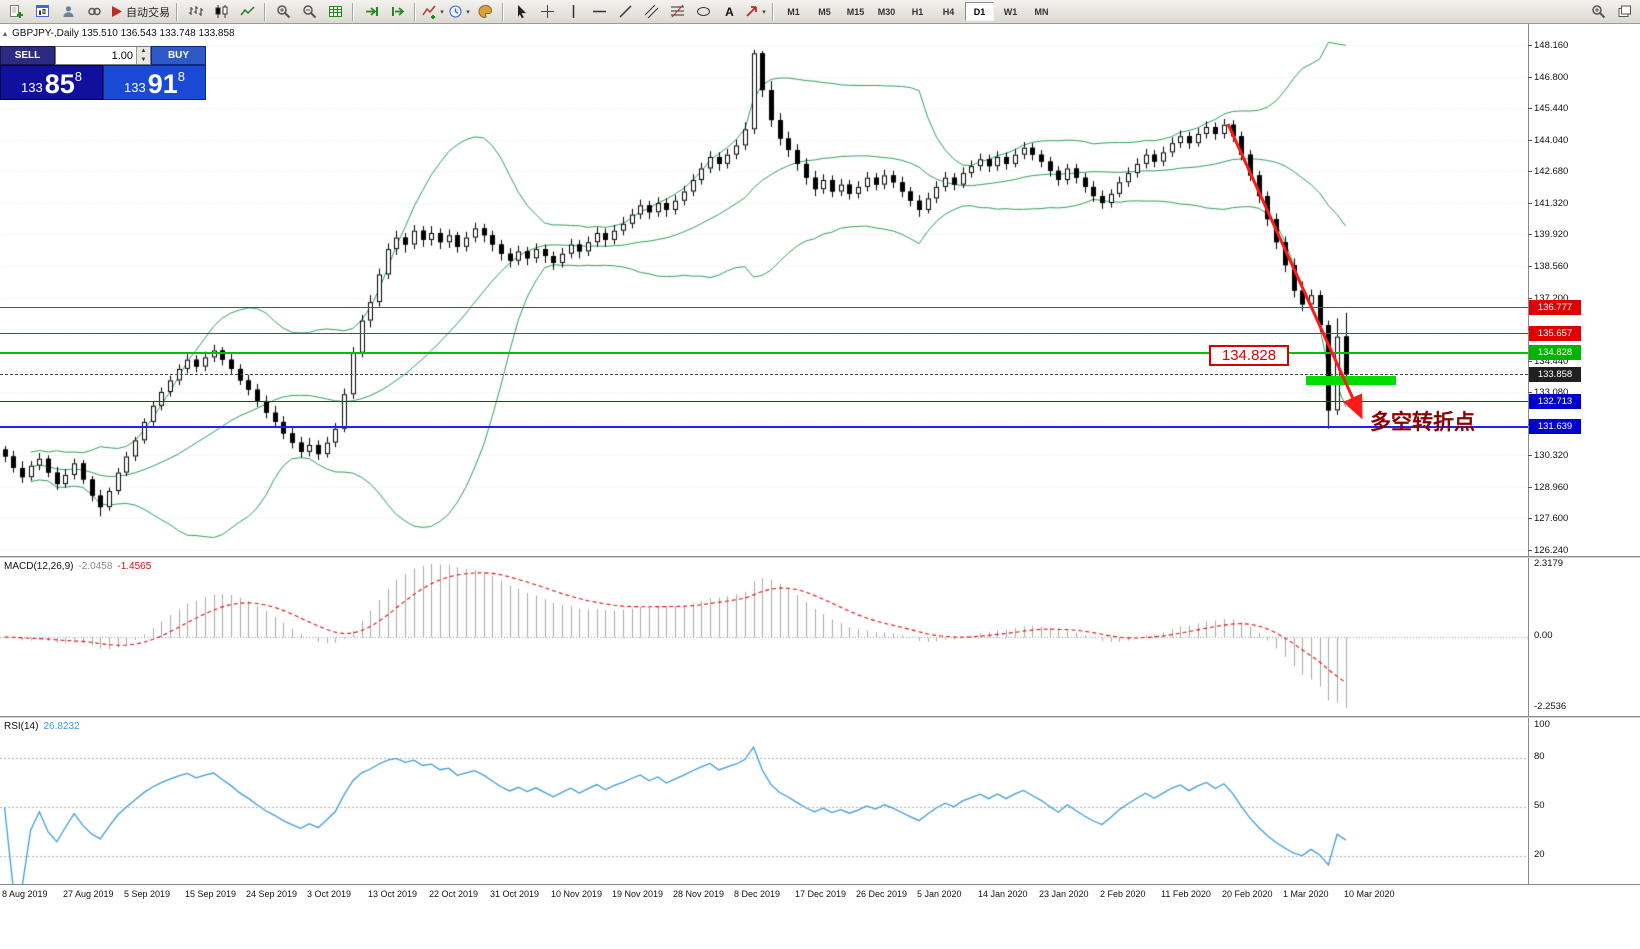  What do you see at coordinates (703, 12) in the screenshot?
I see `shapes-button` at bounding box center [703, 12].